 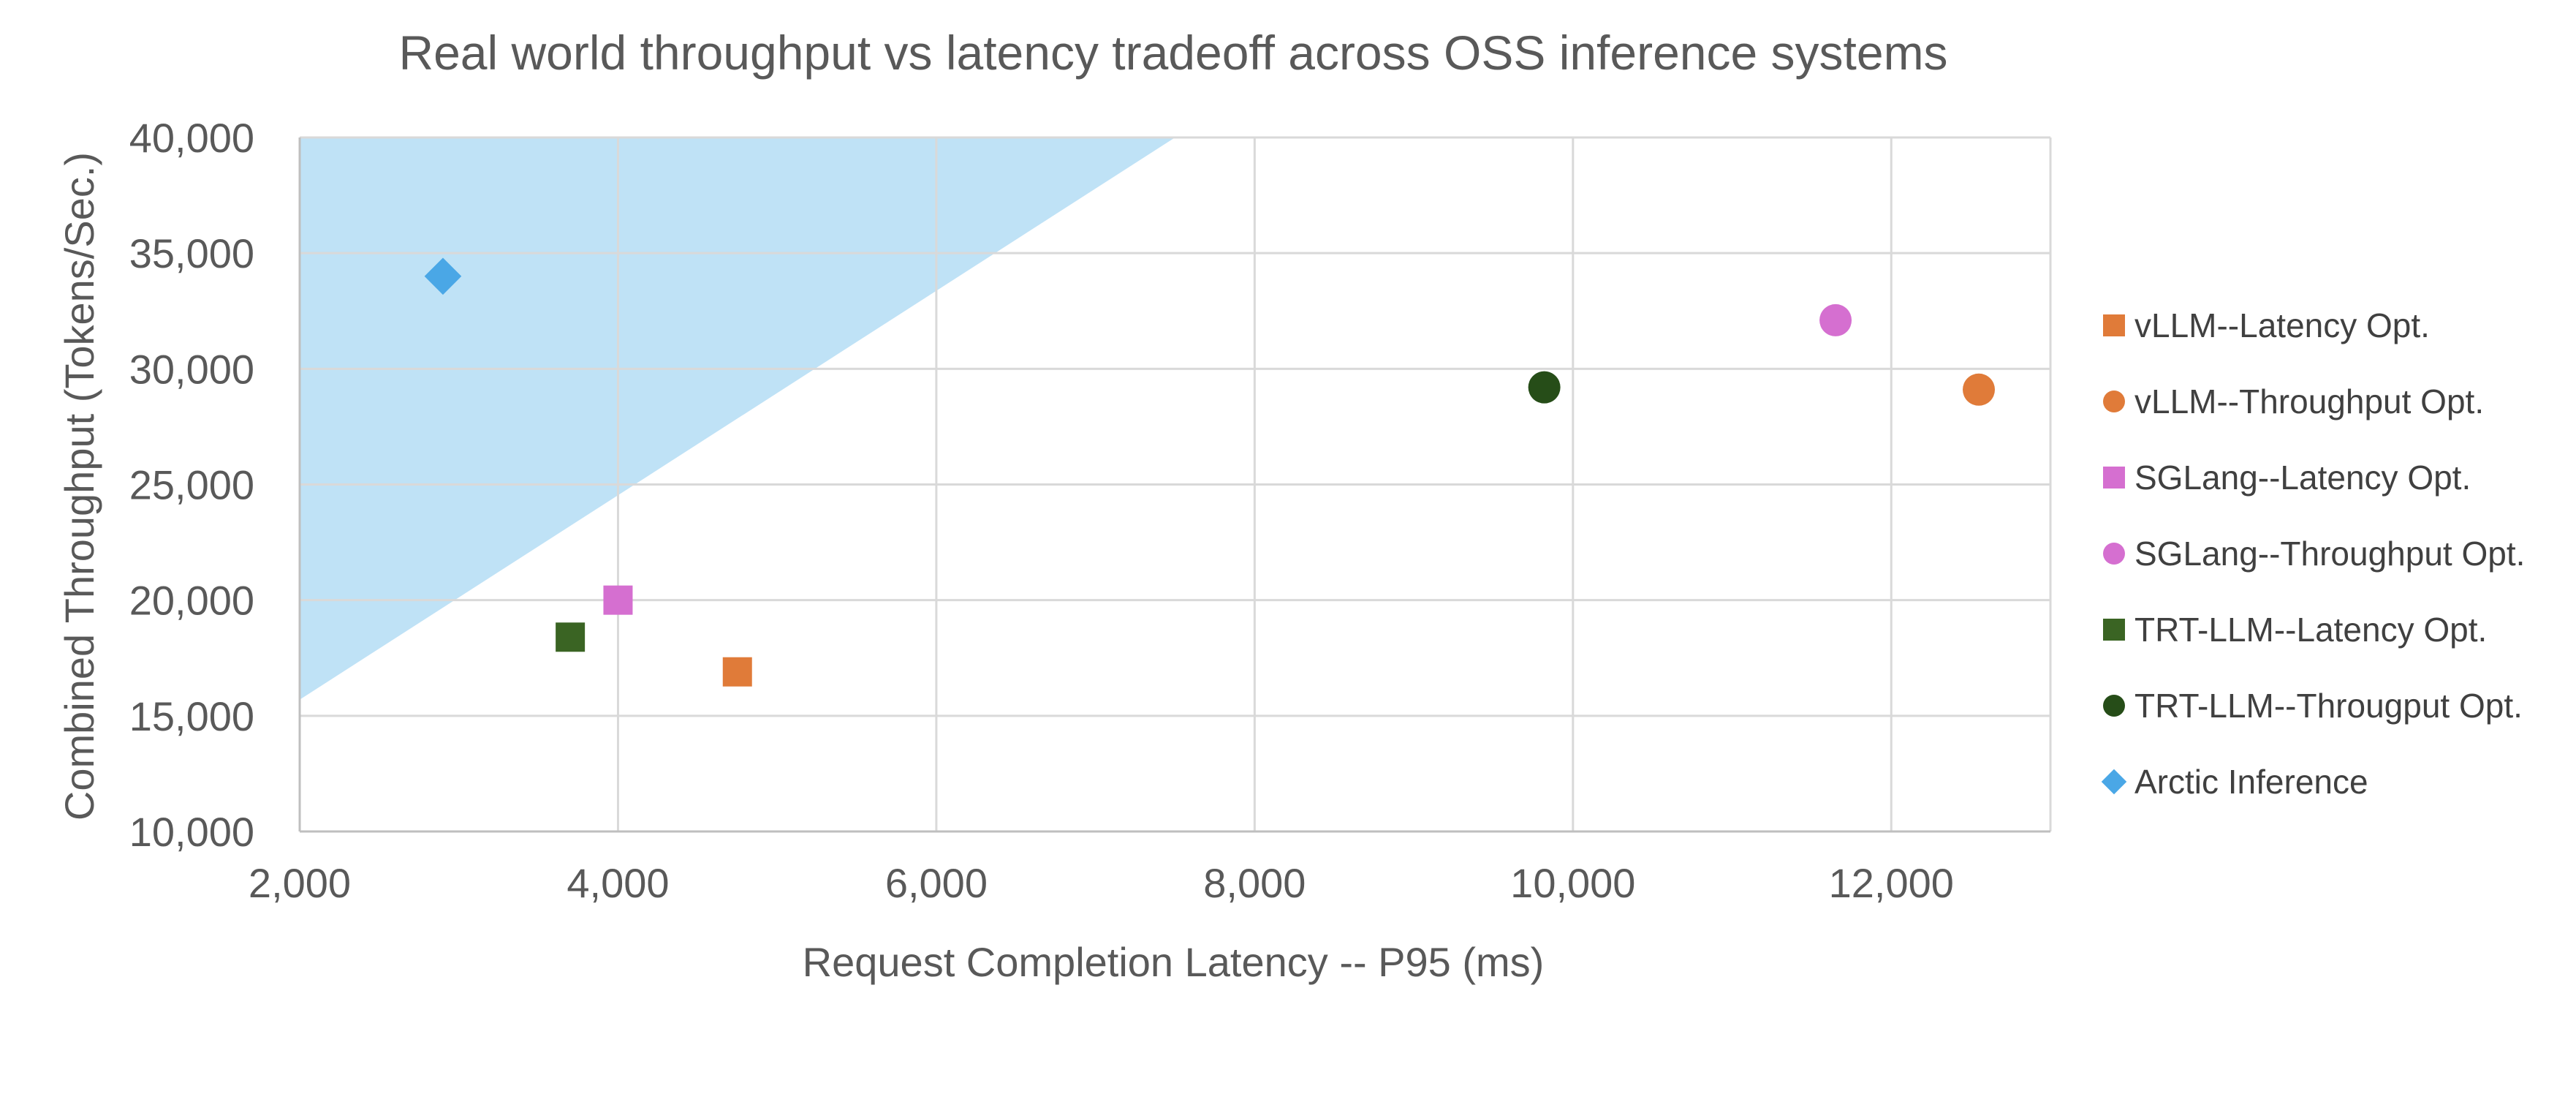 What do you see at coordinates (300, 883) in the screenshot?
I see `x-tick-label: 2,000` at bounding box center [300, 883].